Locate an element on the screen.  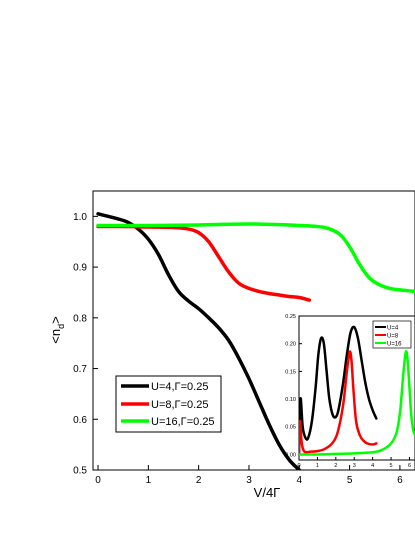
main-y-tick-label: 1.0 is located at coordinates (80, 217).